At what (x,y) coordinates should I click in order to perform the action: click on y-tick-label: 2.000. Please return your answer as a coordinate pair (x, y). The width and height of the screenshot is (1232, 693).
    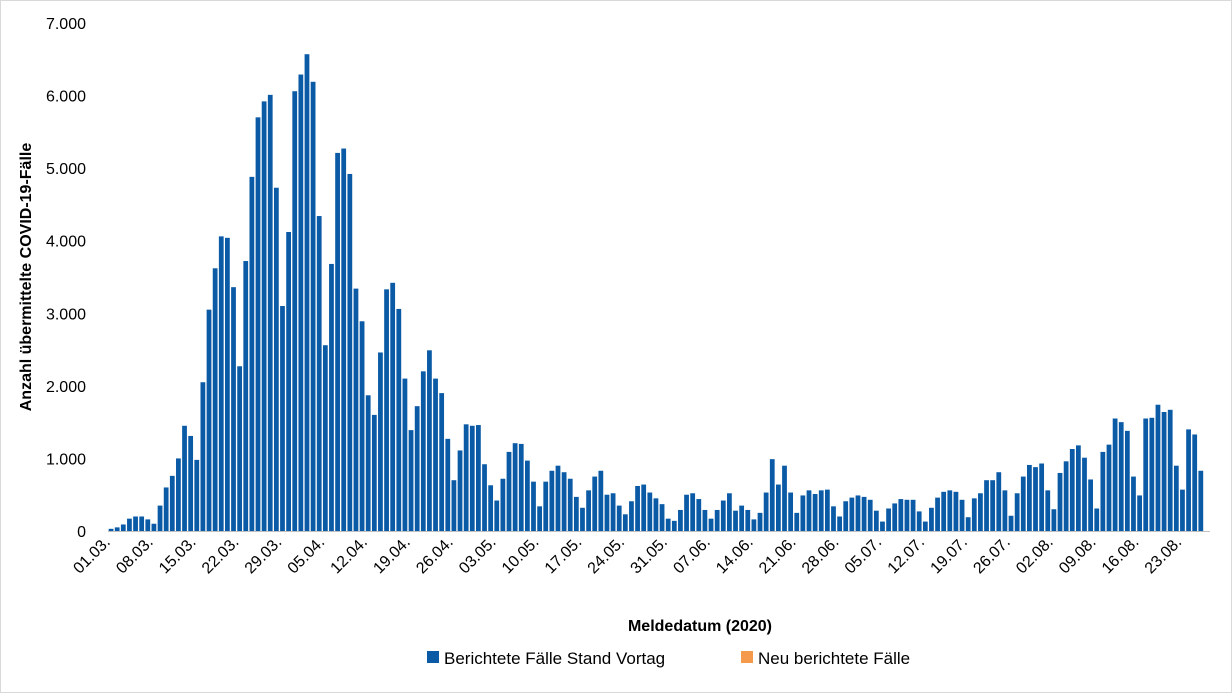
    Looking at the image, I should click on (66, 387).